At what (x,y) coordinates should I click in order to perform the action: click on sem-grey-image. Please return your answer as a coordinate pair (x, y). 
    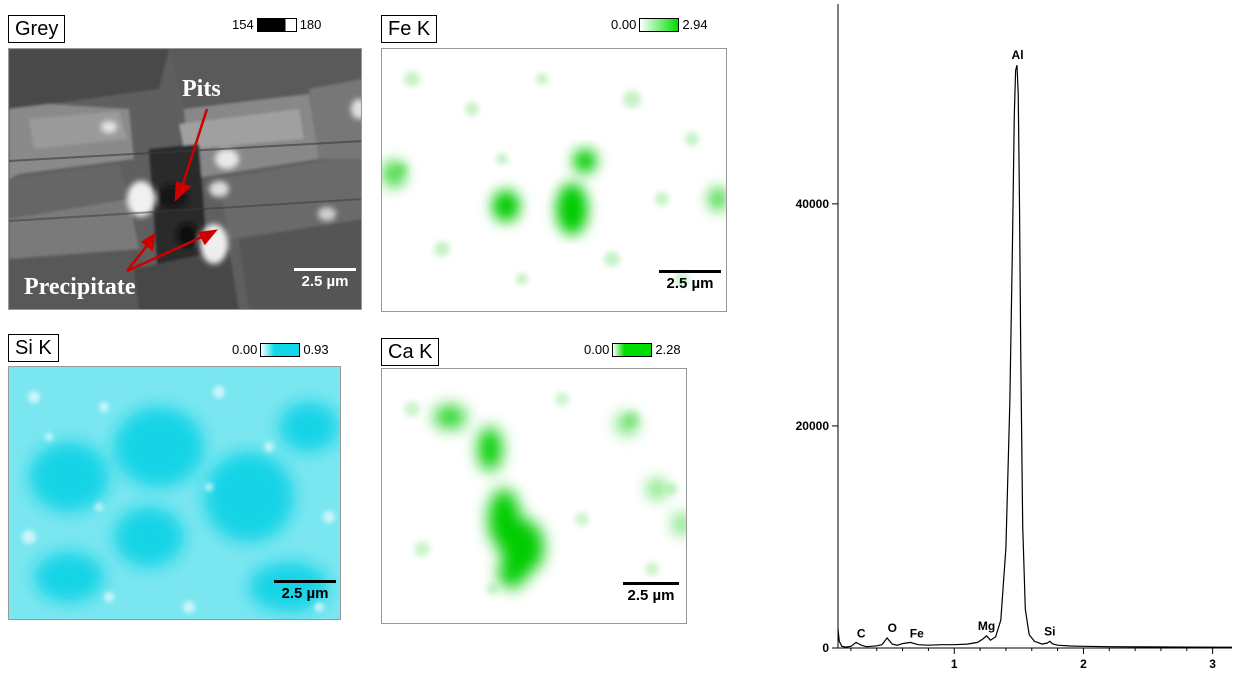
    Looking at the image, I should click on (185, 179).